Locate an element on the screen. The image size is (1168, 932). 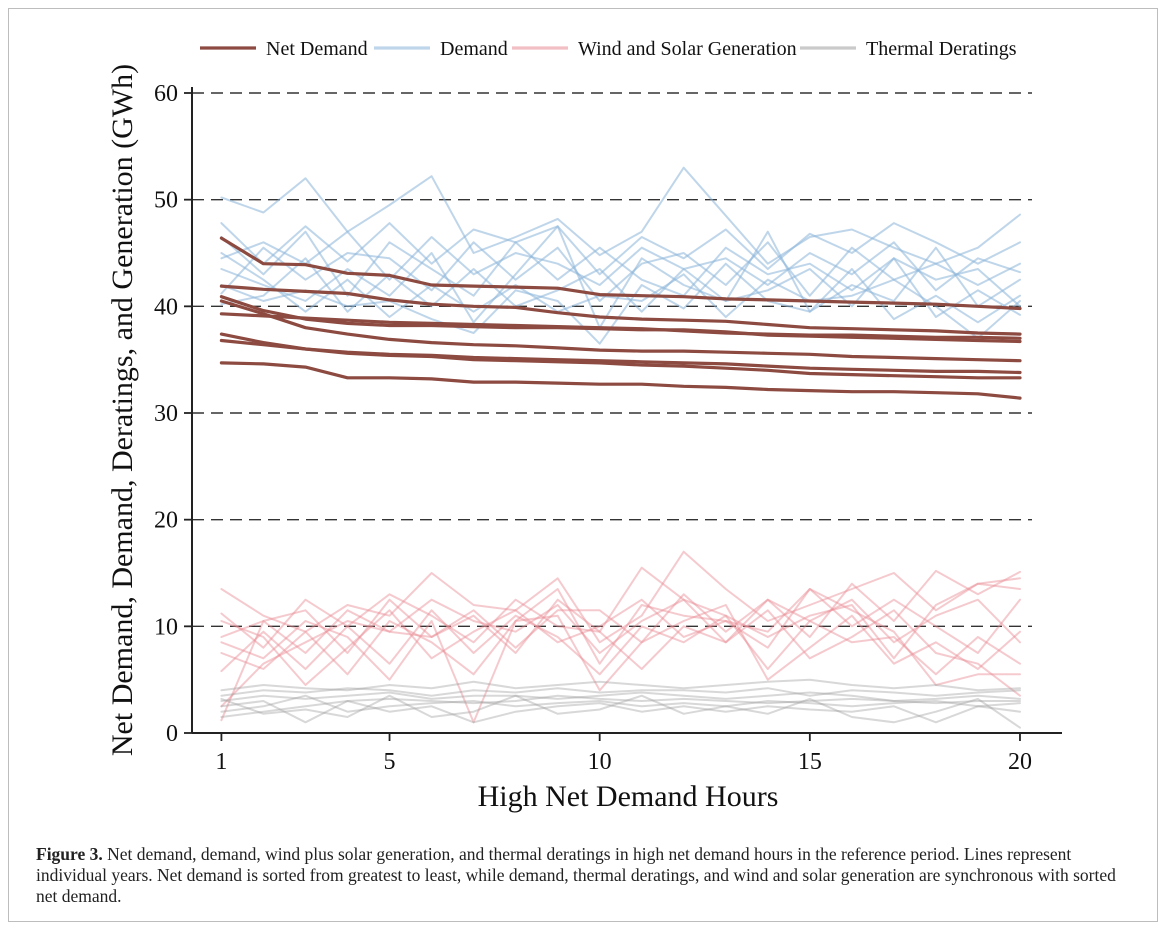
y-tick-label: 30 is located at coordinates (166, 414).